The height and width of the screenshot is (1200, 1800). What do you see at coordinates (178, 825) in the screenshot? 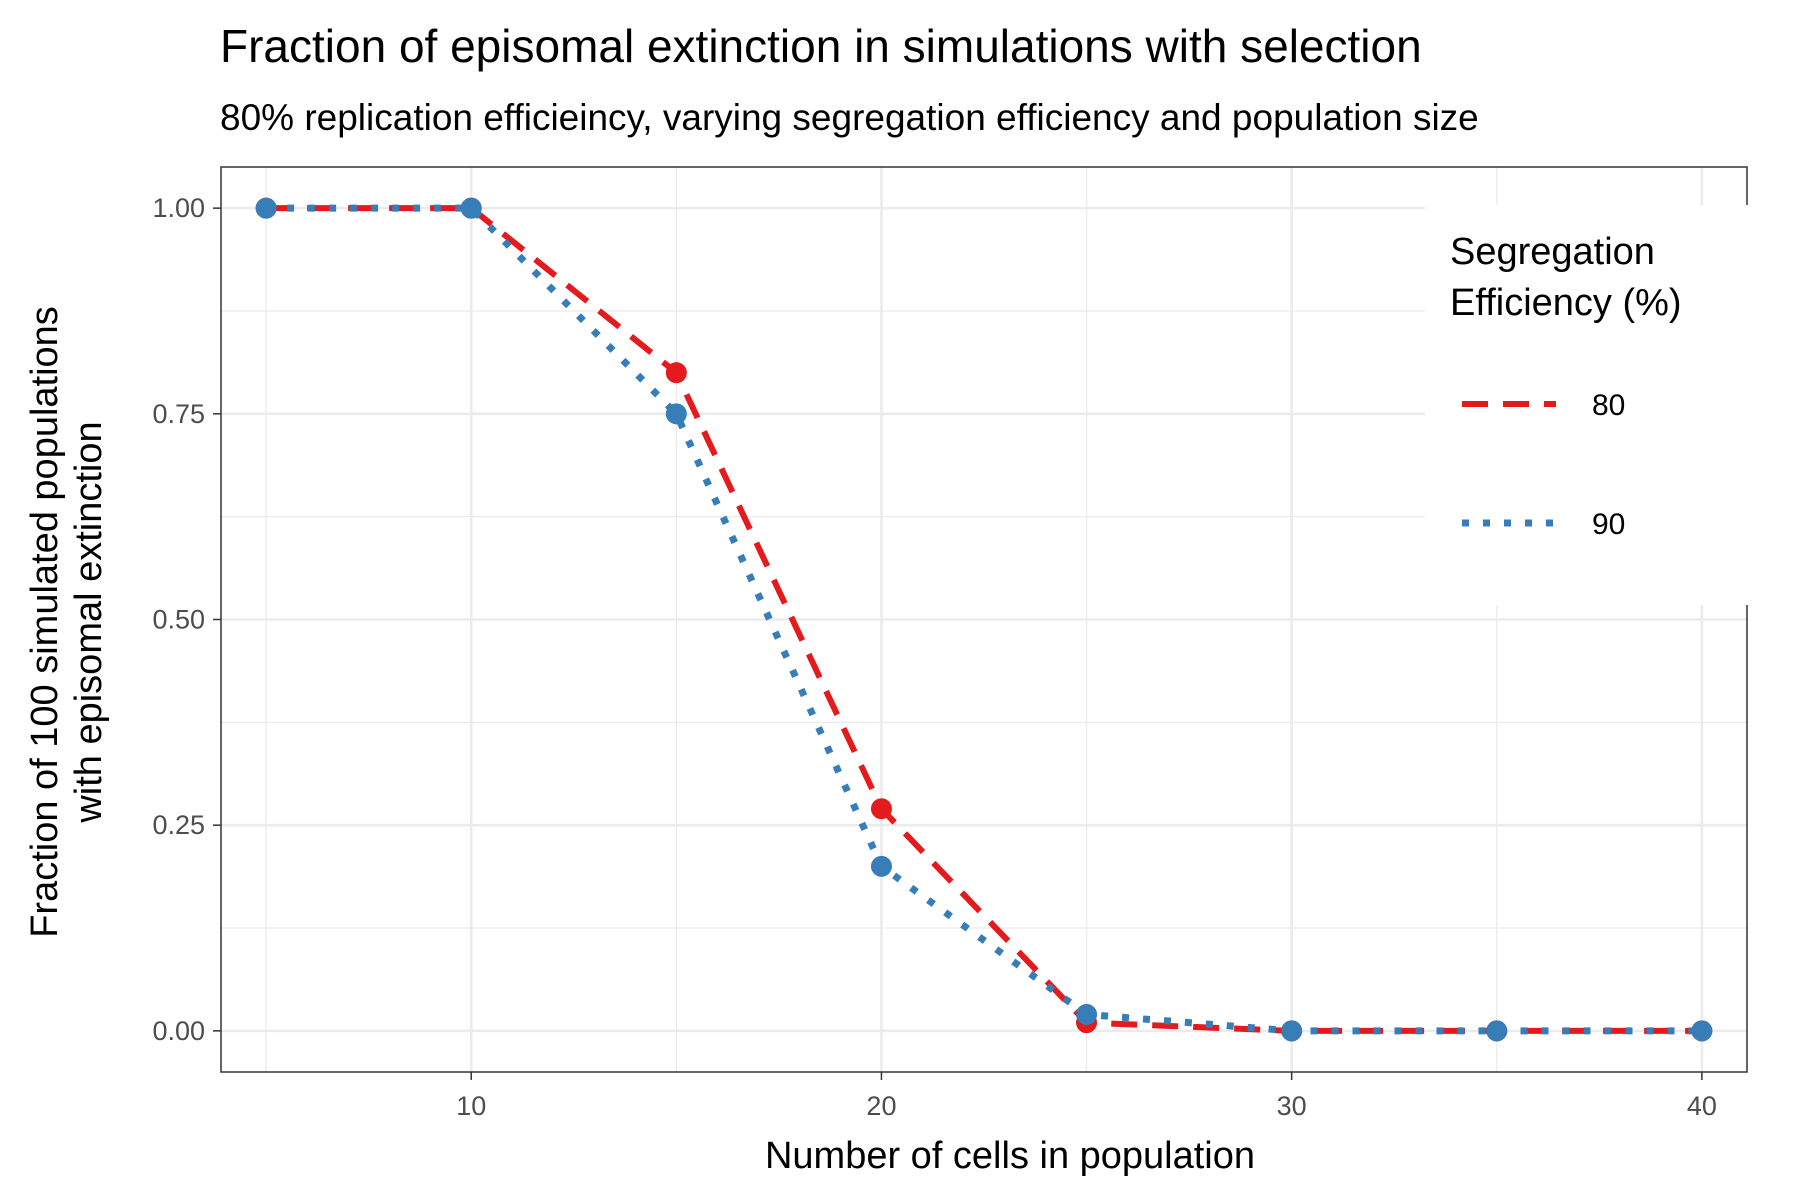
I see `y-tick-label: 0.25` at bounding box center [178, 825].